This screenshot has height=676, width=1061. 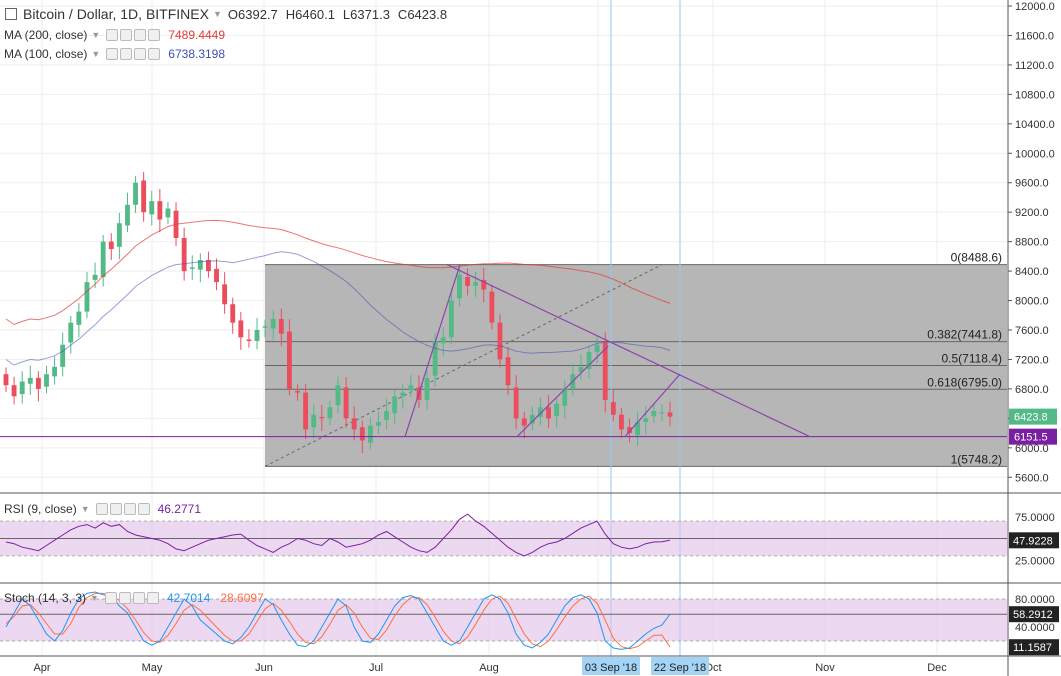 What do you see at coordinates (197, 54) in the screenshot?
I see `ma100-value: 6738.3198` at bounding box center [197, 54].